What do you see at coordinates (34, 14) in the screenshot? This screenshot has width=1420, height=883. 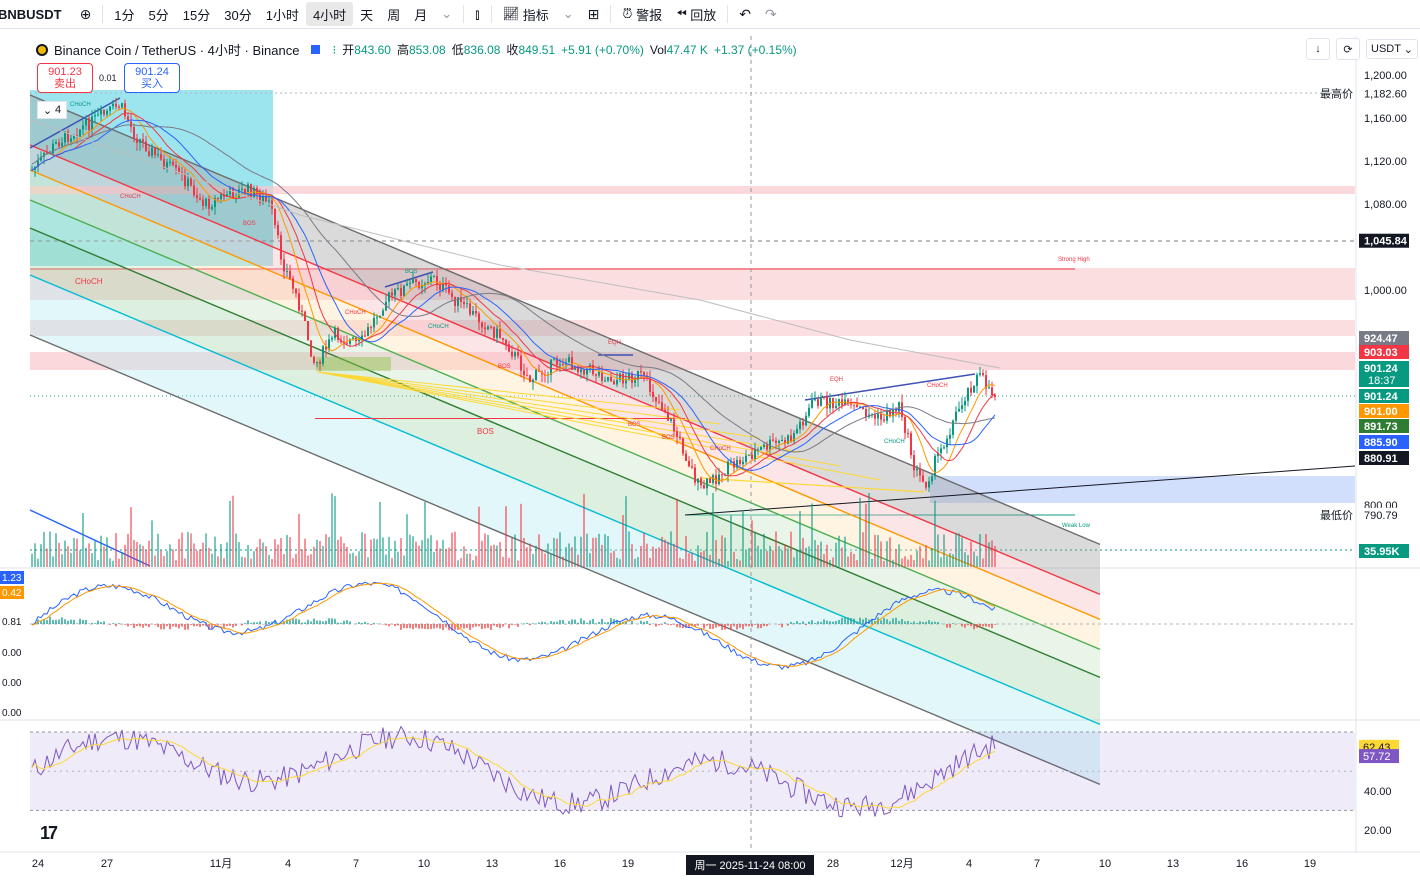 I see `symbol-search: BNBUSDT` at bounding box center [34, 14].